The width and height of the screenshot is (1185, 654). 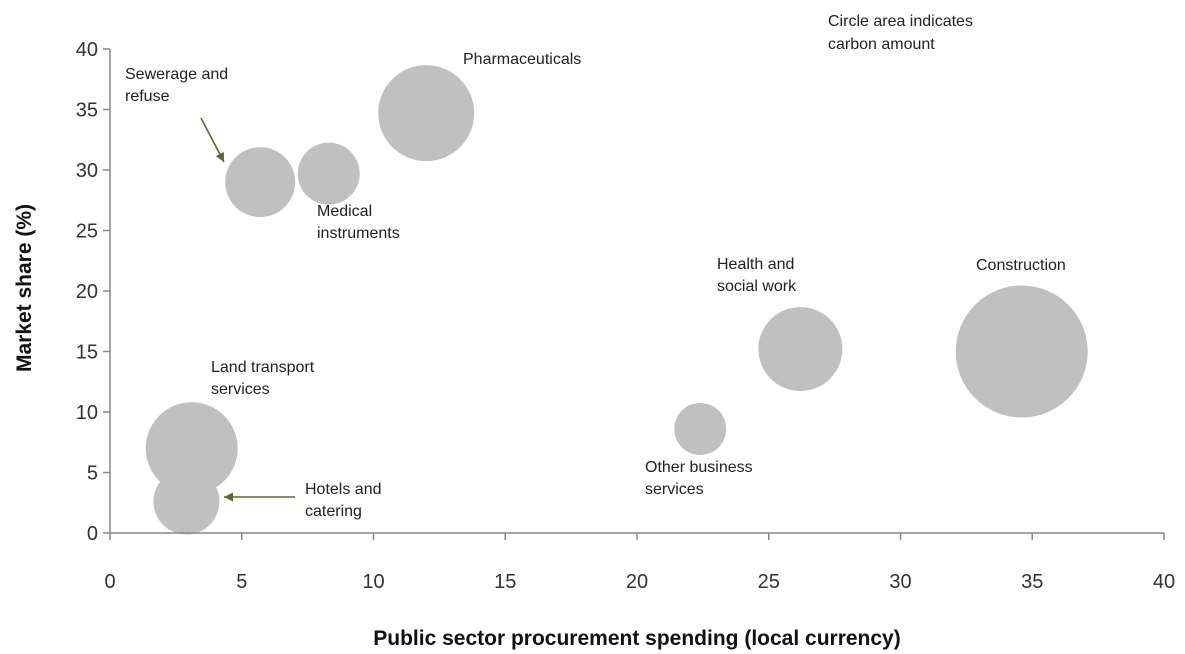 I want to click on arrow-sewerage-head, so click(x=219, y=156).